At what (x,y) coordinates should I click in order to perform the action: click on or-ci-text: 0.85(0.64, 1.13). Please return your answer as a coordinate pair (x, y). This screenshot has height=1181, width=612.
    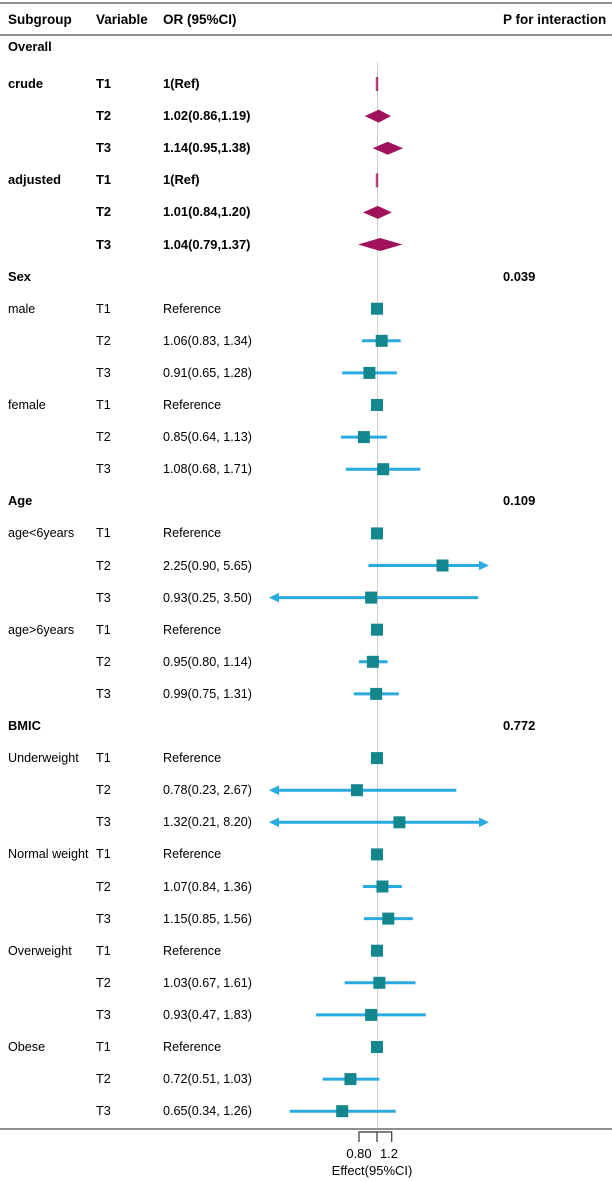
    Looking at the image, I should click on (207, 437).